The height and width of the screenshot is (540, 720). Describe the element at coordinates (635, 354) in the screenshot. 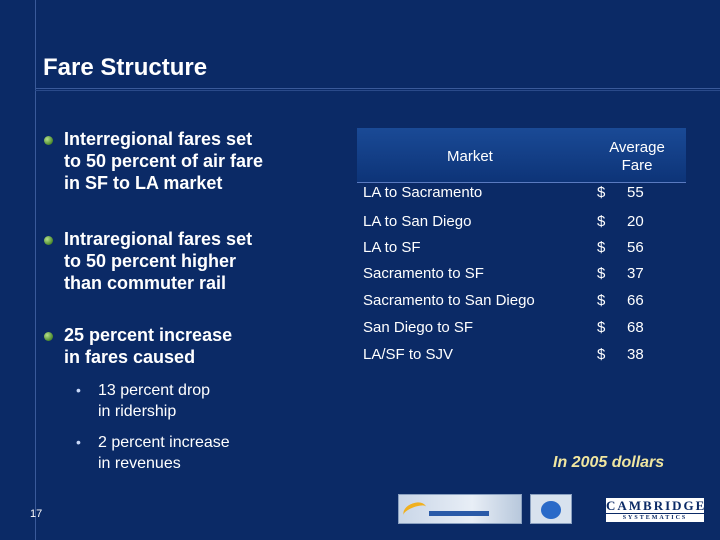

I see `cell-fare: 38` at that location.